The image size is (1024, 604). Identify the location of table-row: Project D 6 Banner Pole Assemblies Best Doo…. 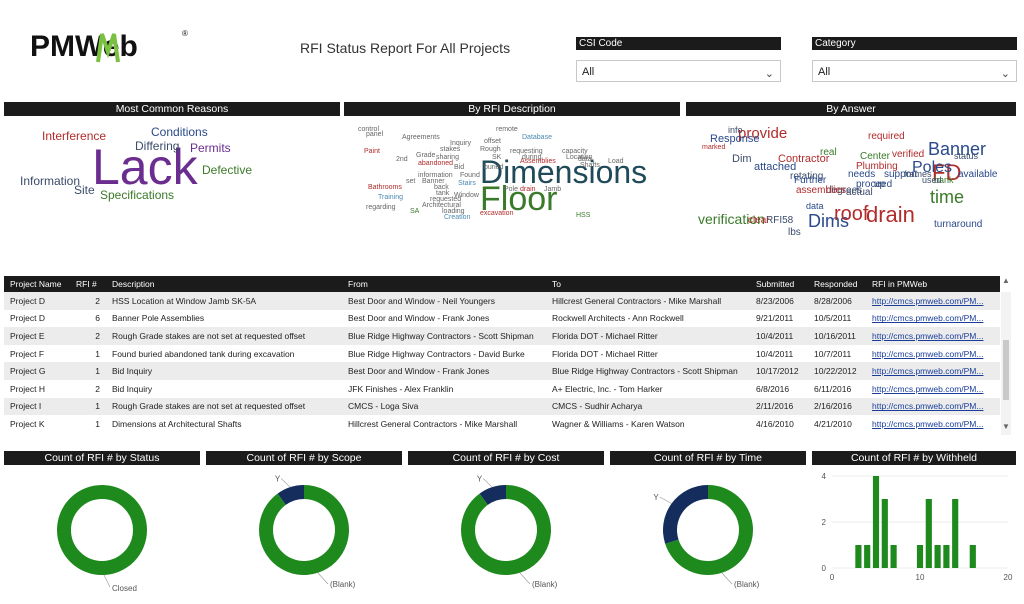
(502, 319).